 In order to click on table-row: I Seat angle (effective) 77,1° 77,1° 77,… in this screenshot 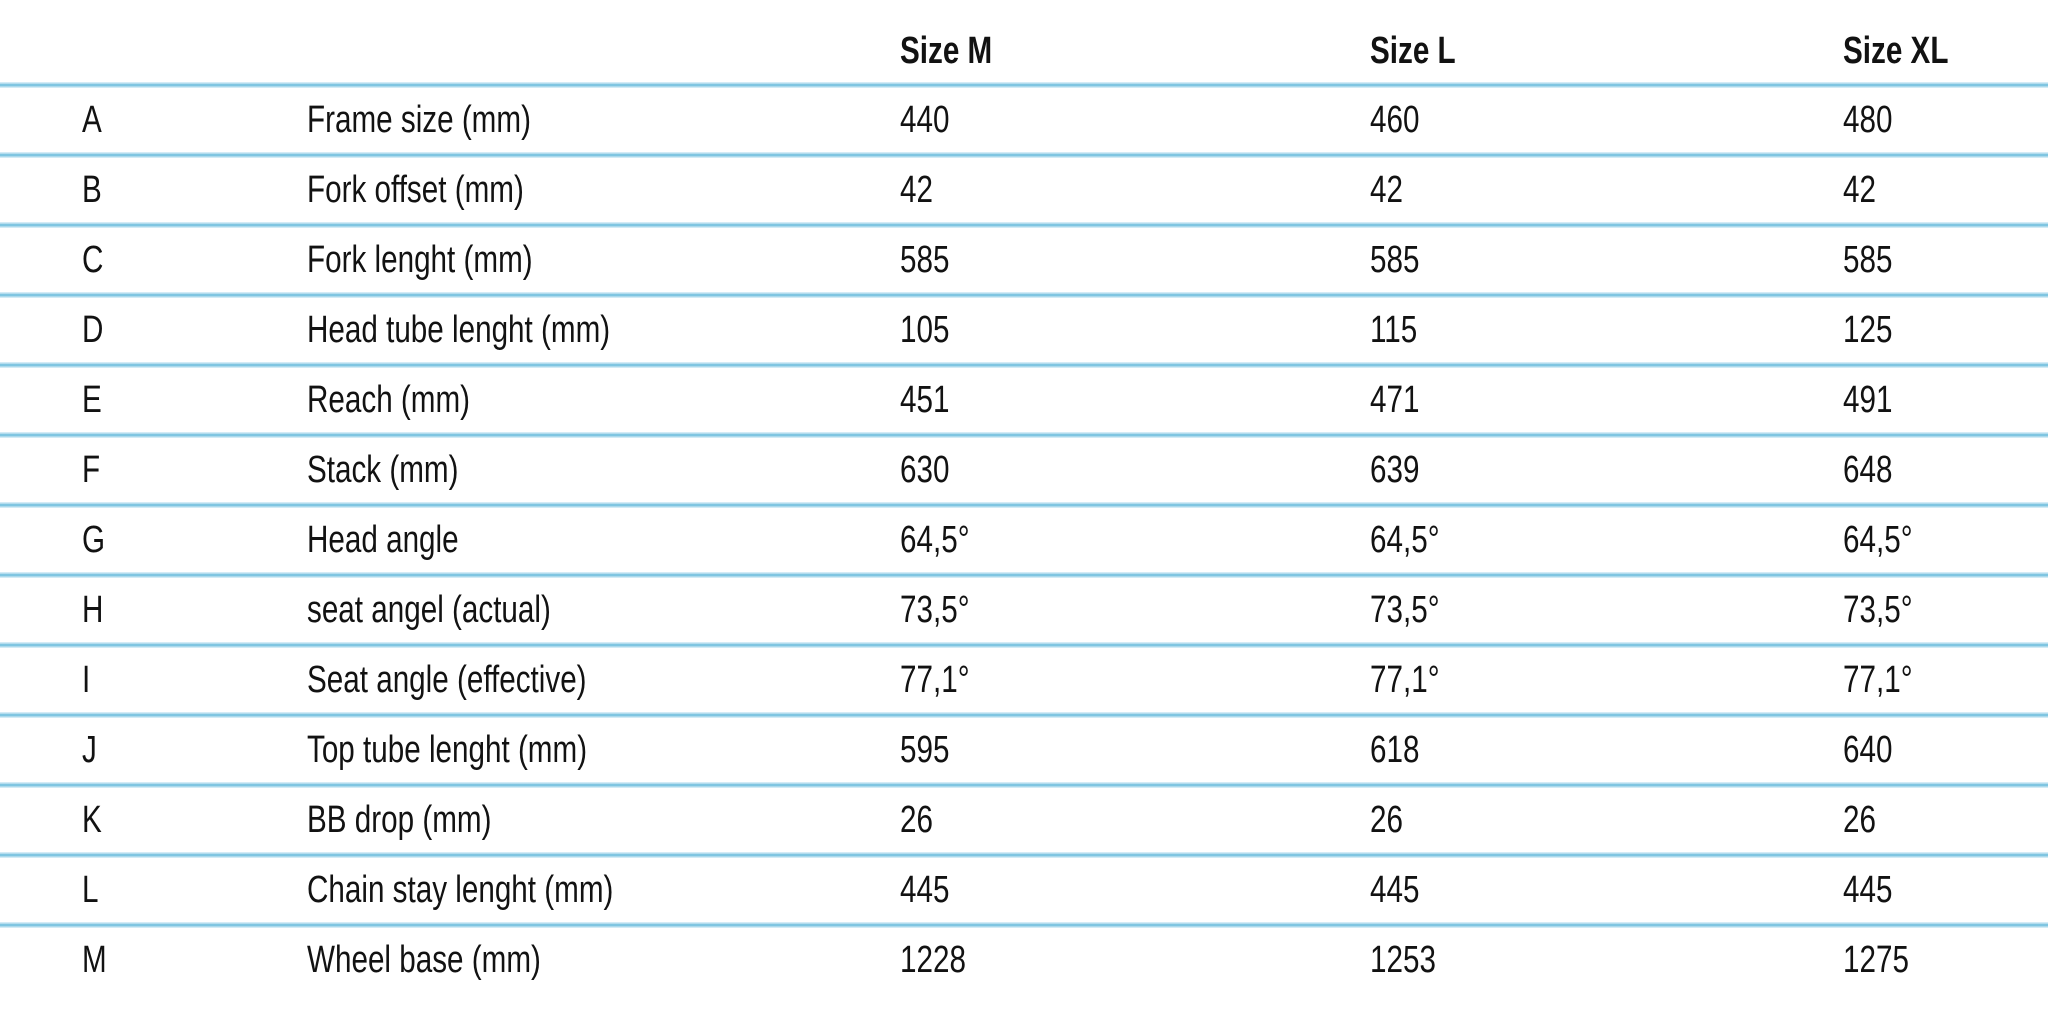, I will do `click(1065, 680)`.